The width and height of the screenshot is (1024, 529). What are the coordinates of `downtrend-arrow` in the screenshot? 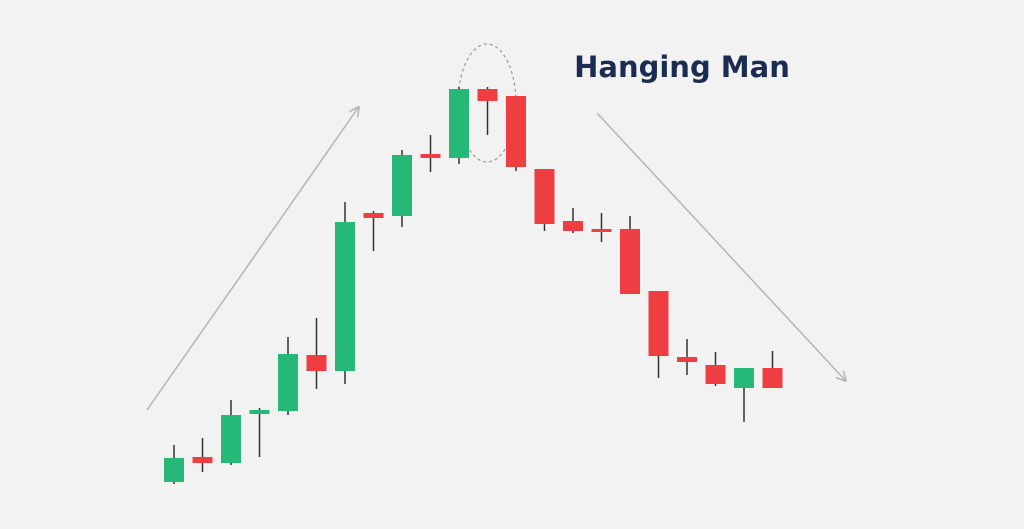 It's located at (720, 246).